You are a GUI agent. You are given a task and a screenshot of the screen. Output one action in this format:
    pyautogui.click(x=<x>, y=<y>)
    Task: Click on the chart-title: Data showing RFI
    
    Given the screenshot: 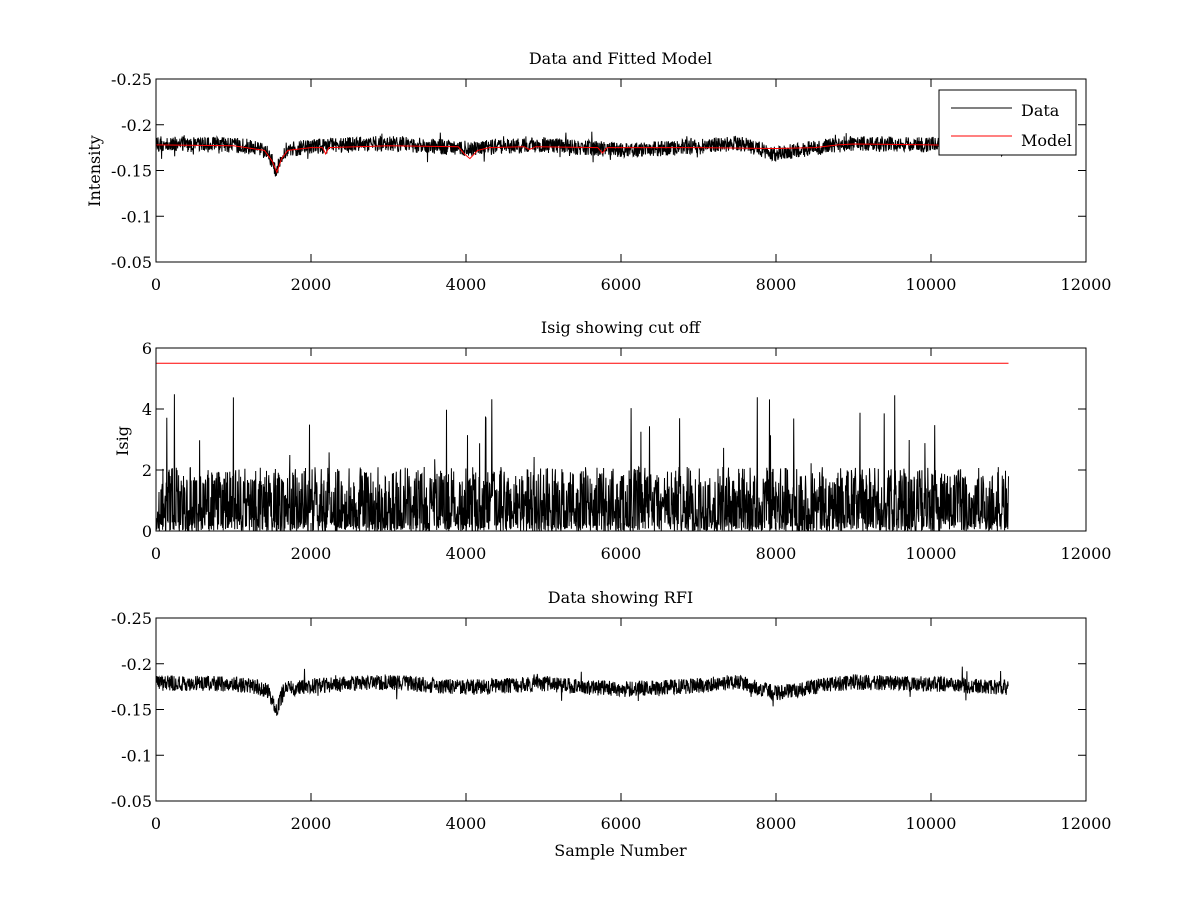 What is the action you would take?
    pyautogui.click(x=620, y=597)
    